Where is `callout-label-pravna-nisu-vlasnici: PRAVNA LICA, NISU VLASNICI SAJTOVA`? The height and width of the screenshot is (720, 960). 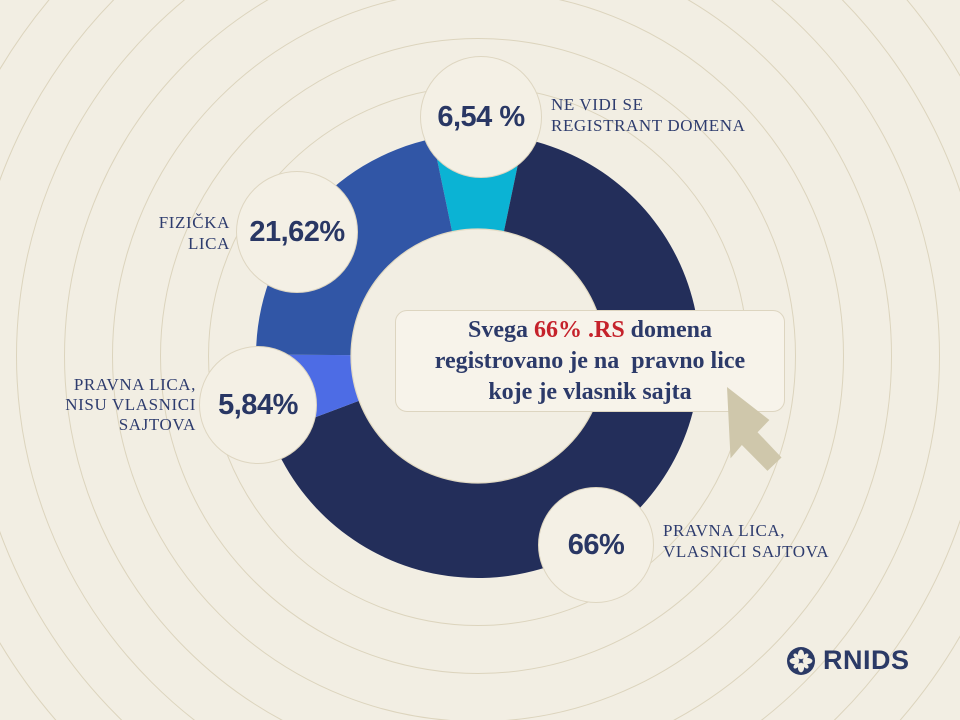
callout-label-pravna-nisu-vlasnici: PRAVNA LICA, NISU VLASNICI SAJTOVA is located at coordinates (118, 405).